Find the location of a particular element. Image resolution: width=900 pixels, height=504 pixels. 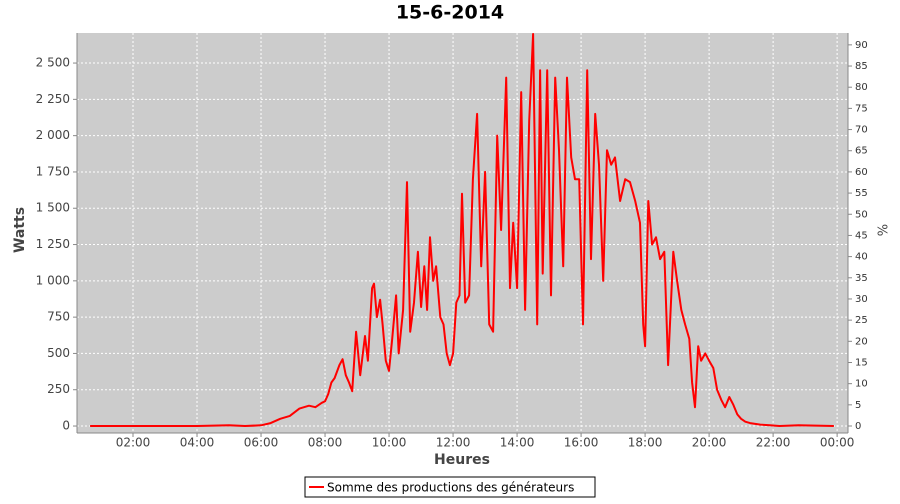

legend-label: Somme des productions des générateurs is located at coordinates (450, 488).